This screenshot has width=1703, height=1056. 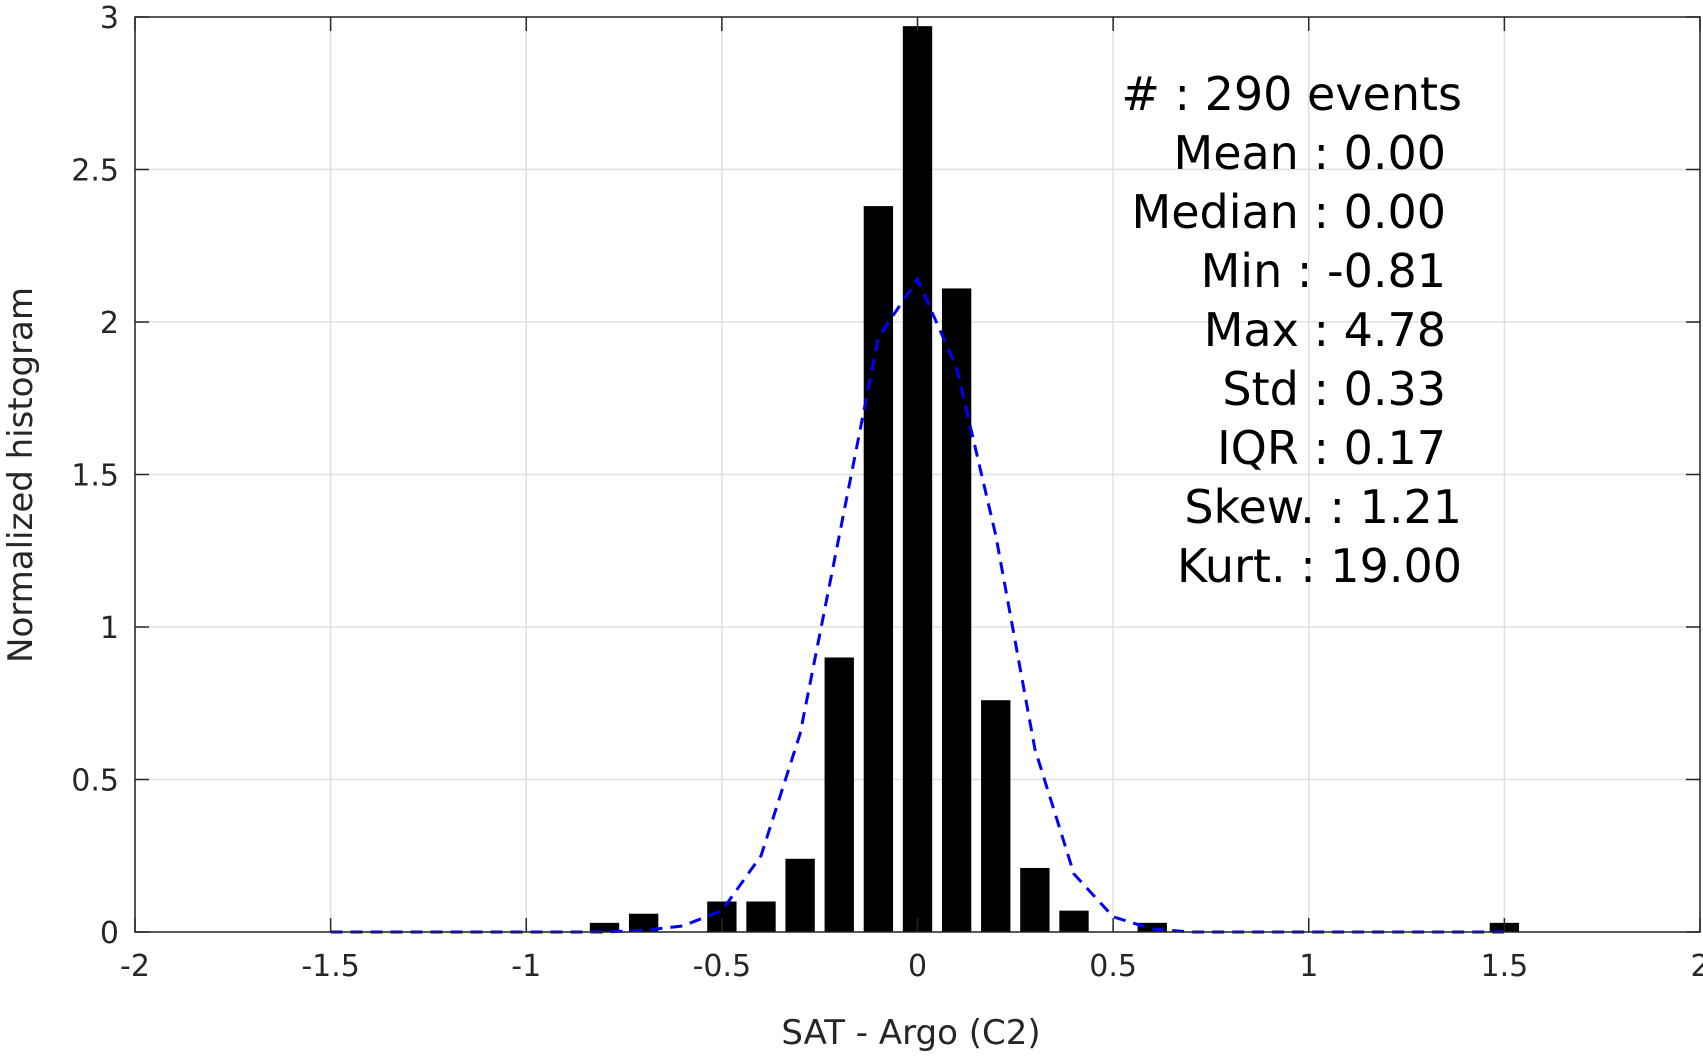 I want to click on stats-line: Mean : 0.00, so click(x=1310, y=153).